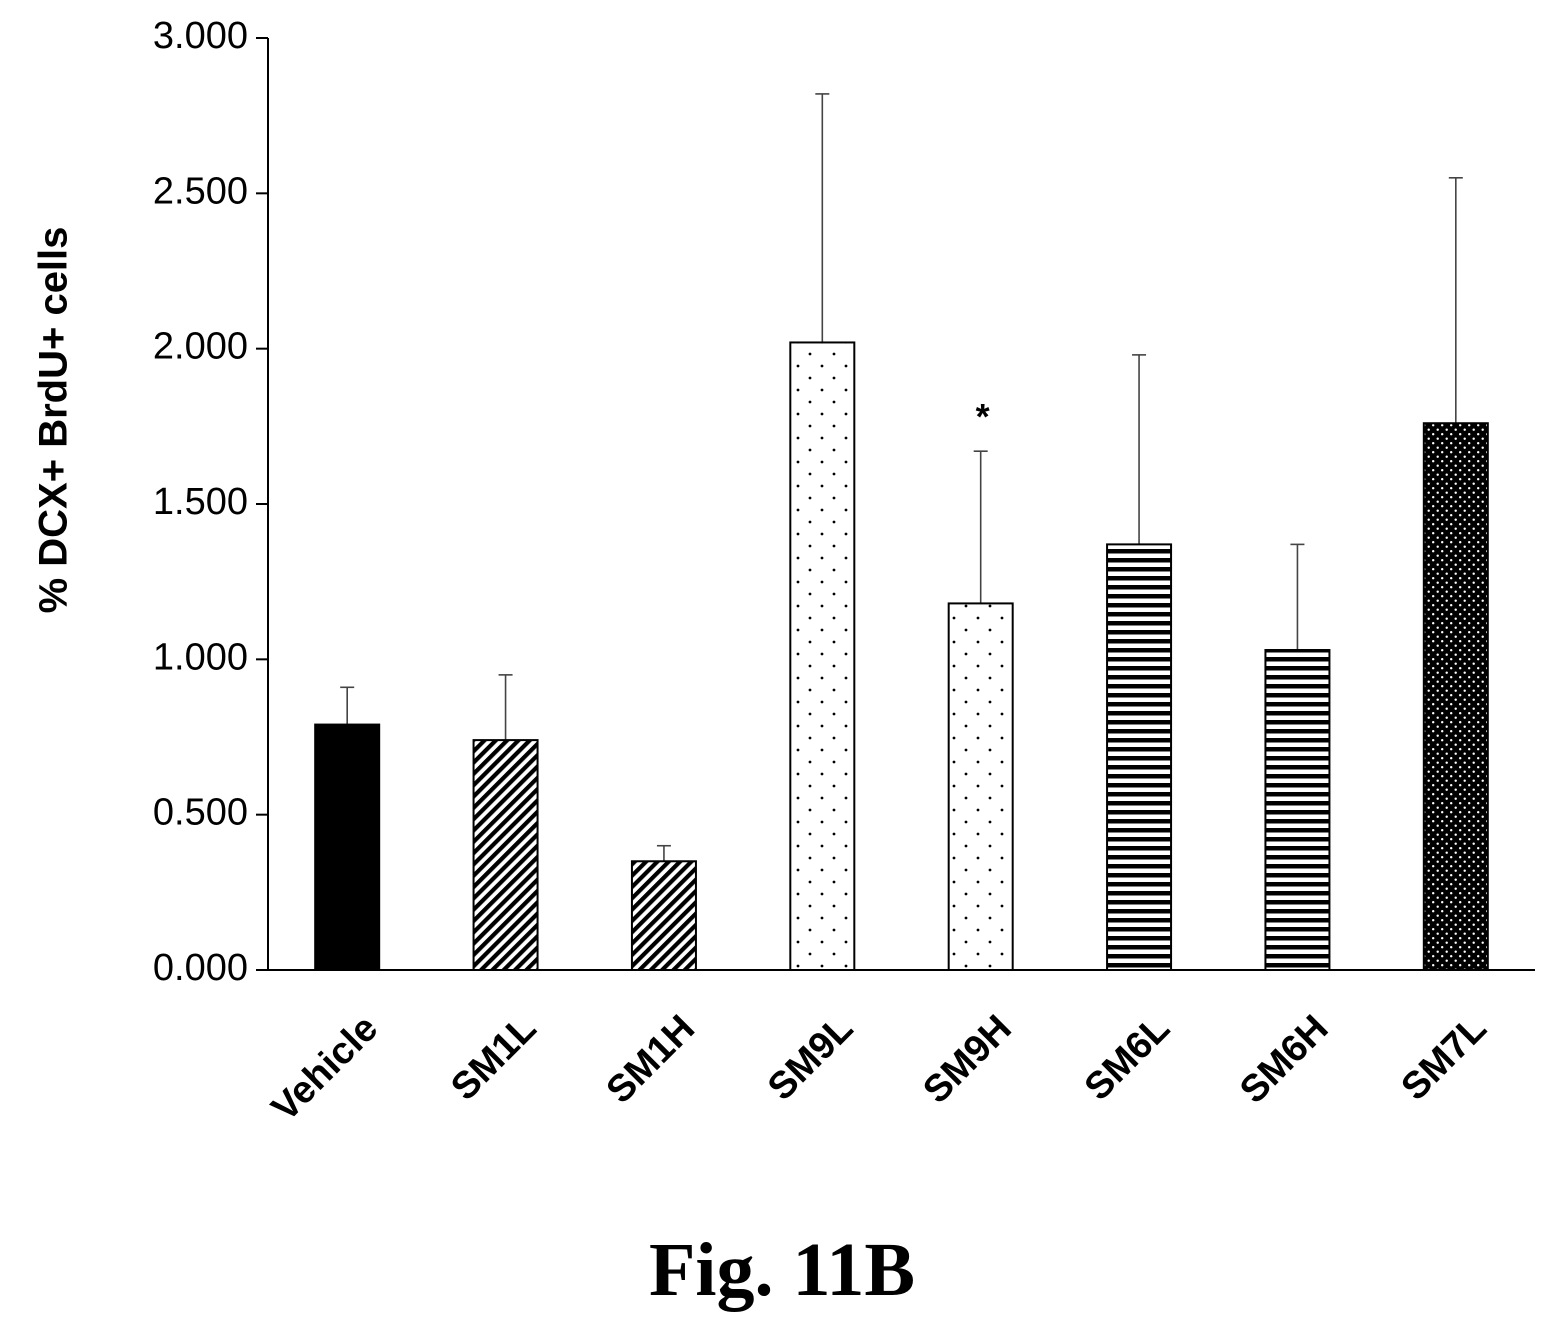 The image size is (1565, 1331). I want to click on y-axis-title: % DCX+ BrdU+ cells, so click(54, 420).